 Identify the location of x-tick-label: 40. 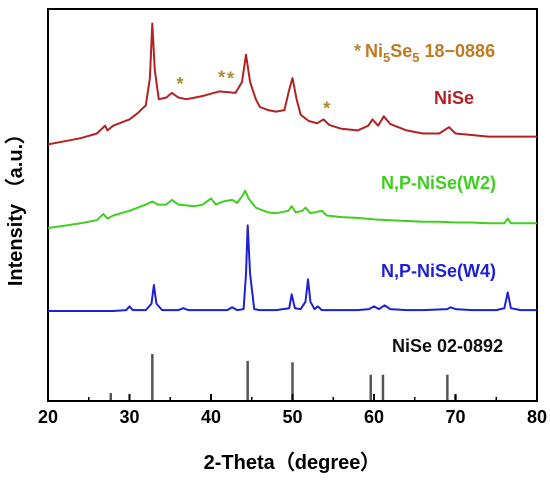
(211, 417).